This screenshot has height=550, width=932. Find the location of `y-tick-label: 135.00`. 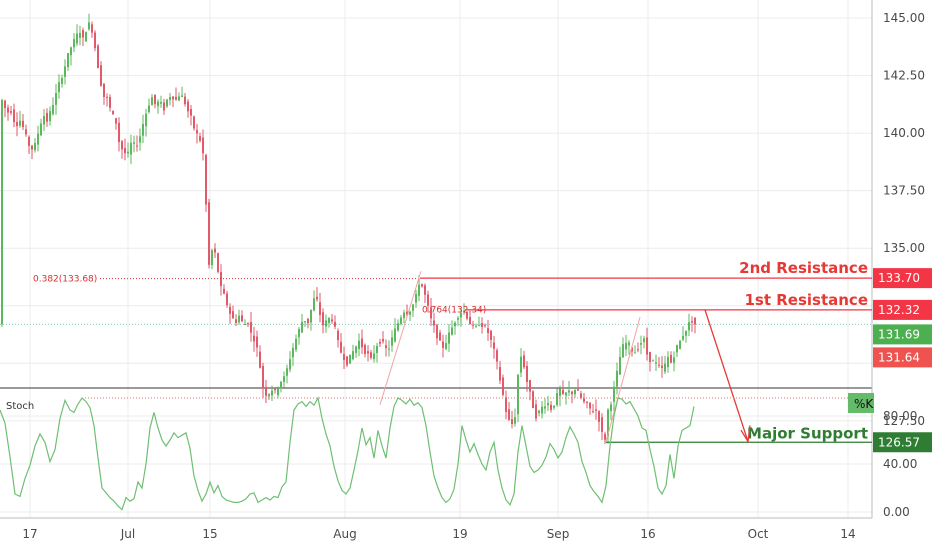

y-tick-label: 135.00 is located at coordinates (904, 248).